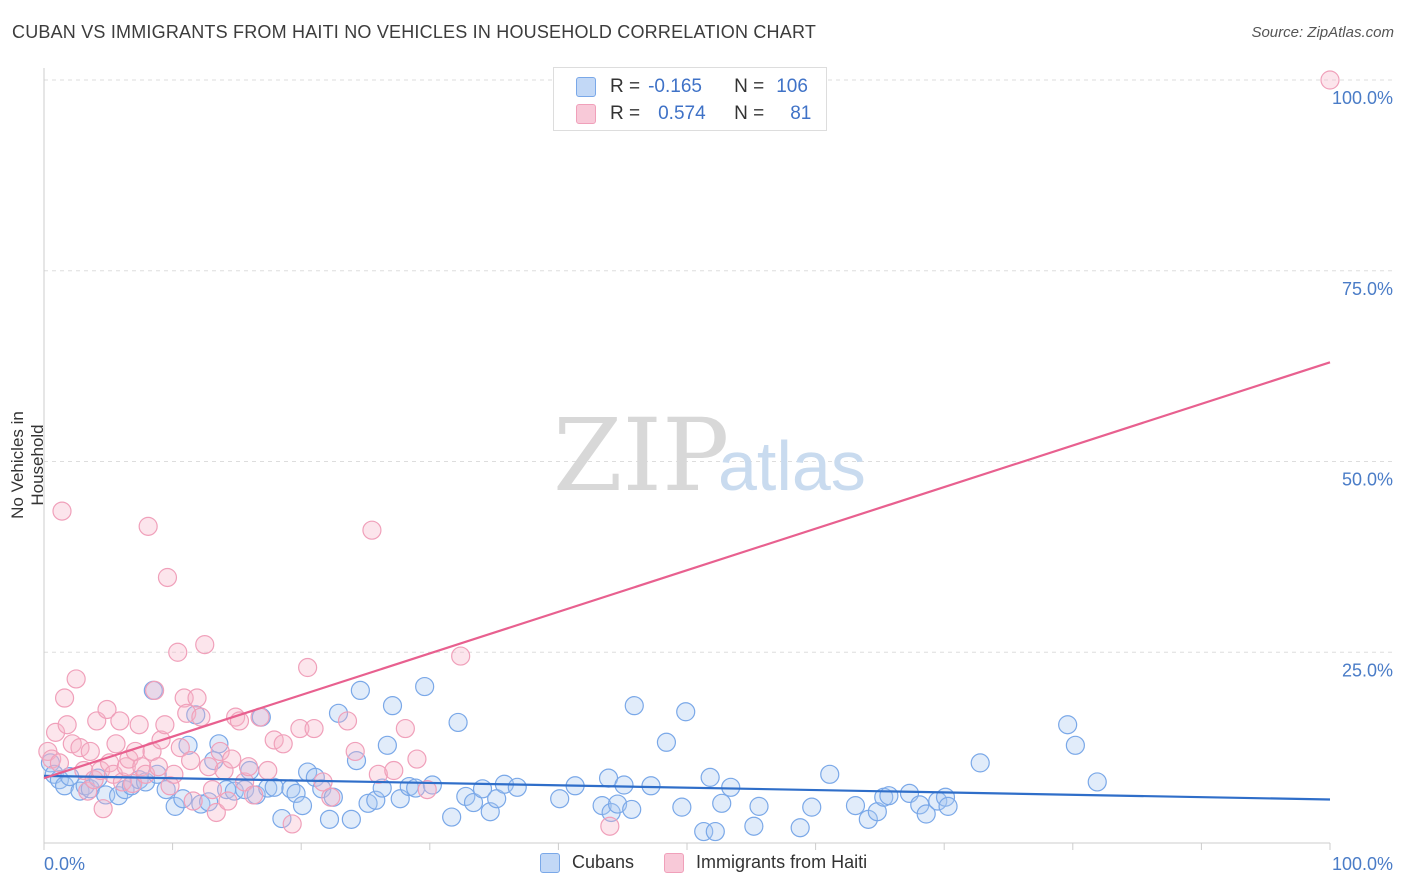 This screenshot has width=1406, height=892. Describe the element at coordinates (692, 87) in the screenshot. I see `legend-row-cubans: R = -0.165 N = 106` at that location.